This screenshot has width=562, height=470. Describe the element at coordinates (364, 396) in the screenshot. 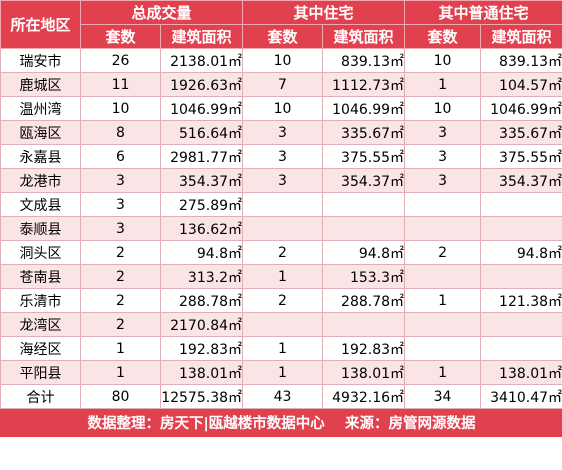

I see `total-cell-residential-area: 4932.16㎡` at that location.